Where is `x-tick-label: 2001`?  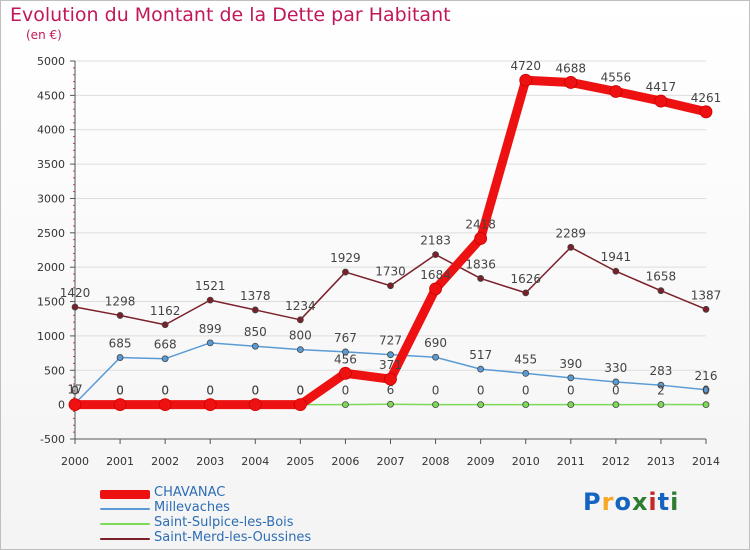 x-tick-label: 2001 is located at coordinates (120, 461).